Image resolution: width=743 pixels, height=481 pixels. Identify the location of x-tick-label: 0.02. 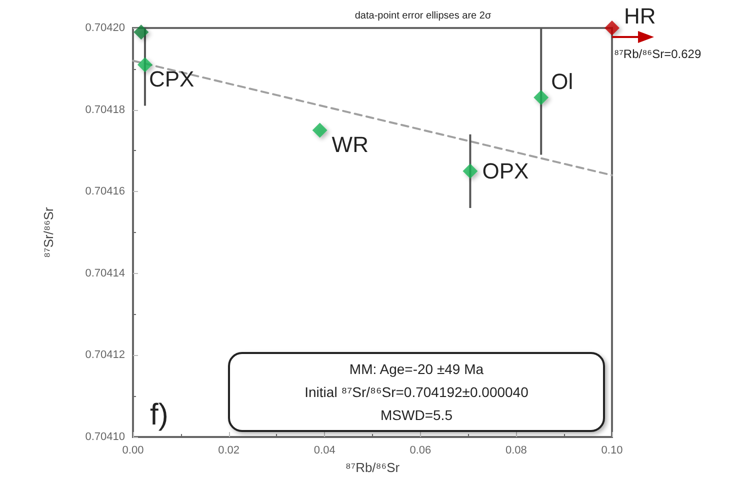
(229, 450).